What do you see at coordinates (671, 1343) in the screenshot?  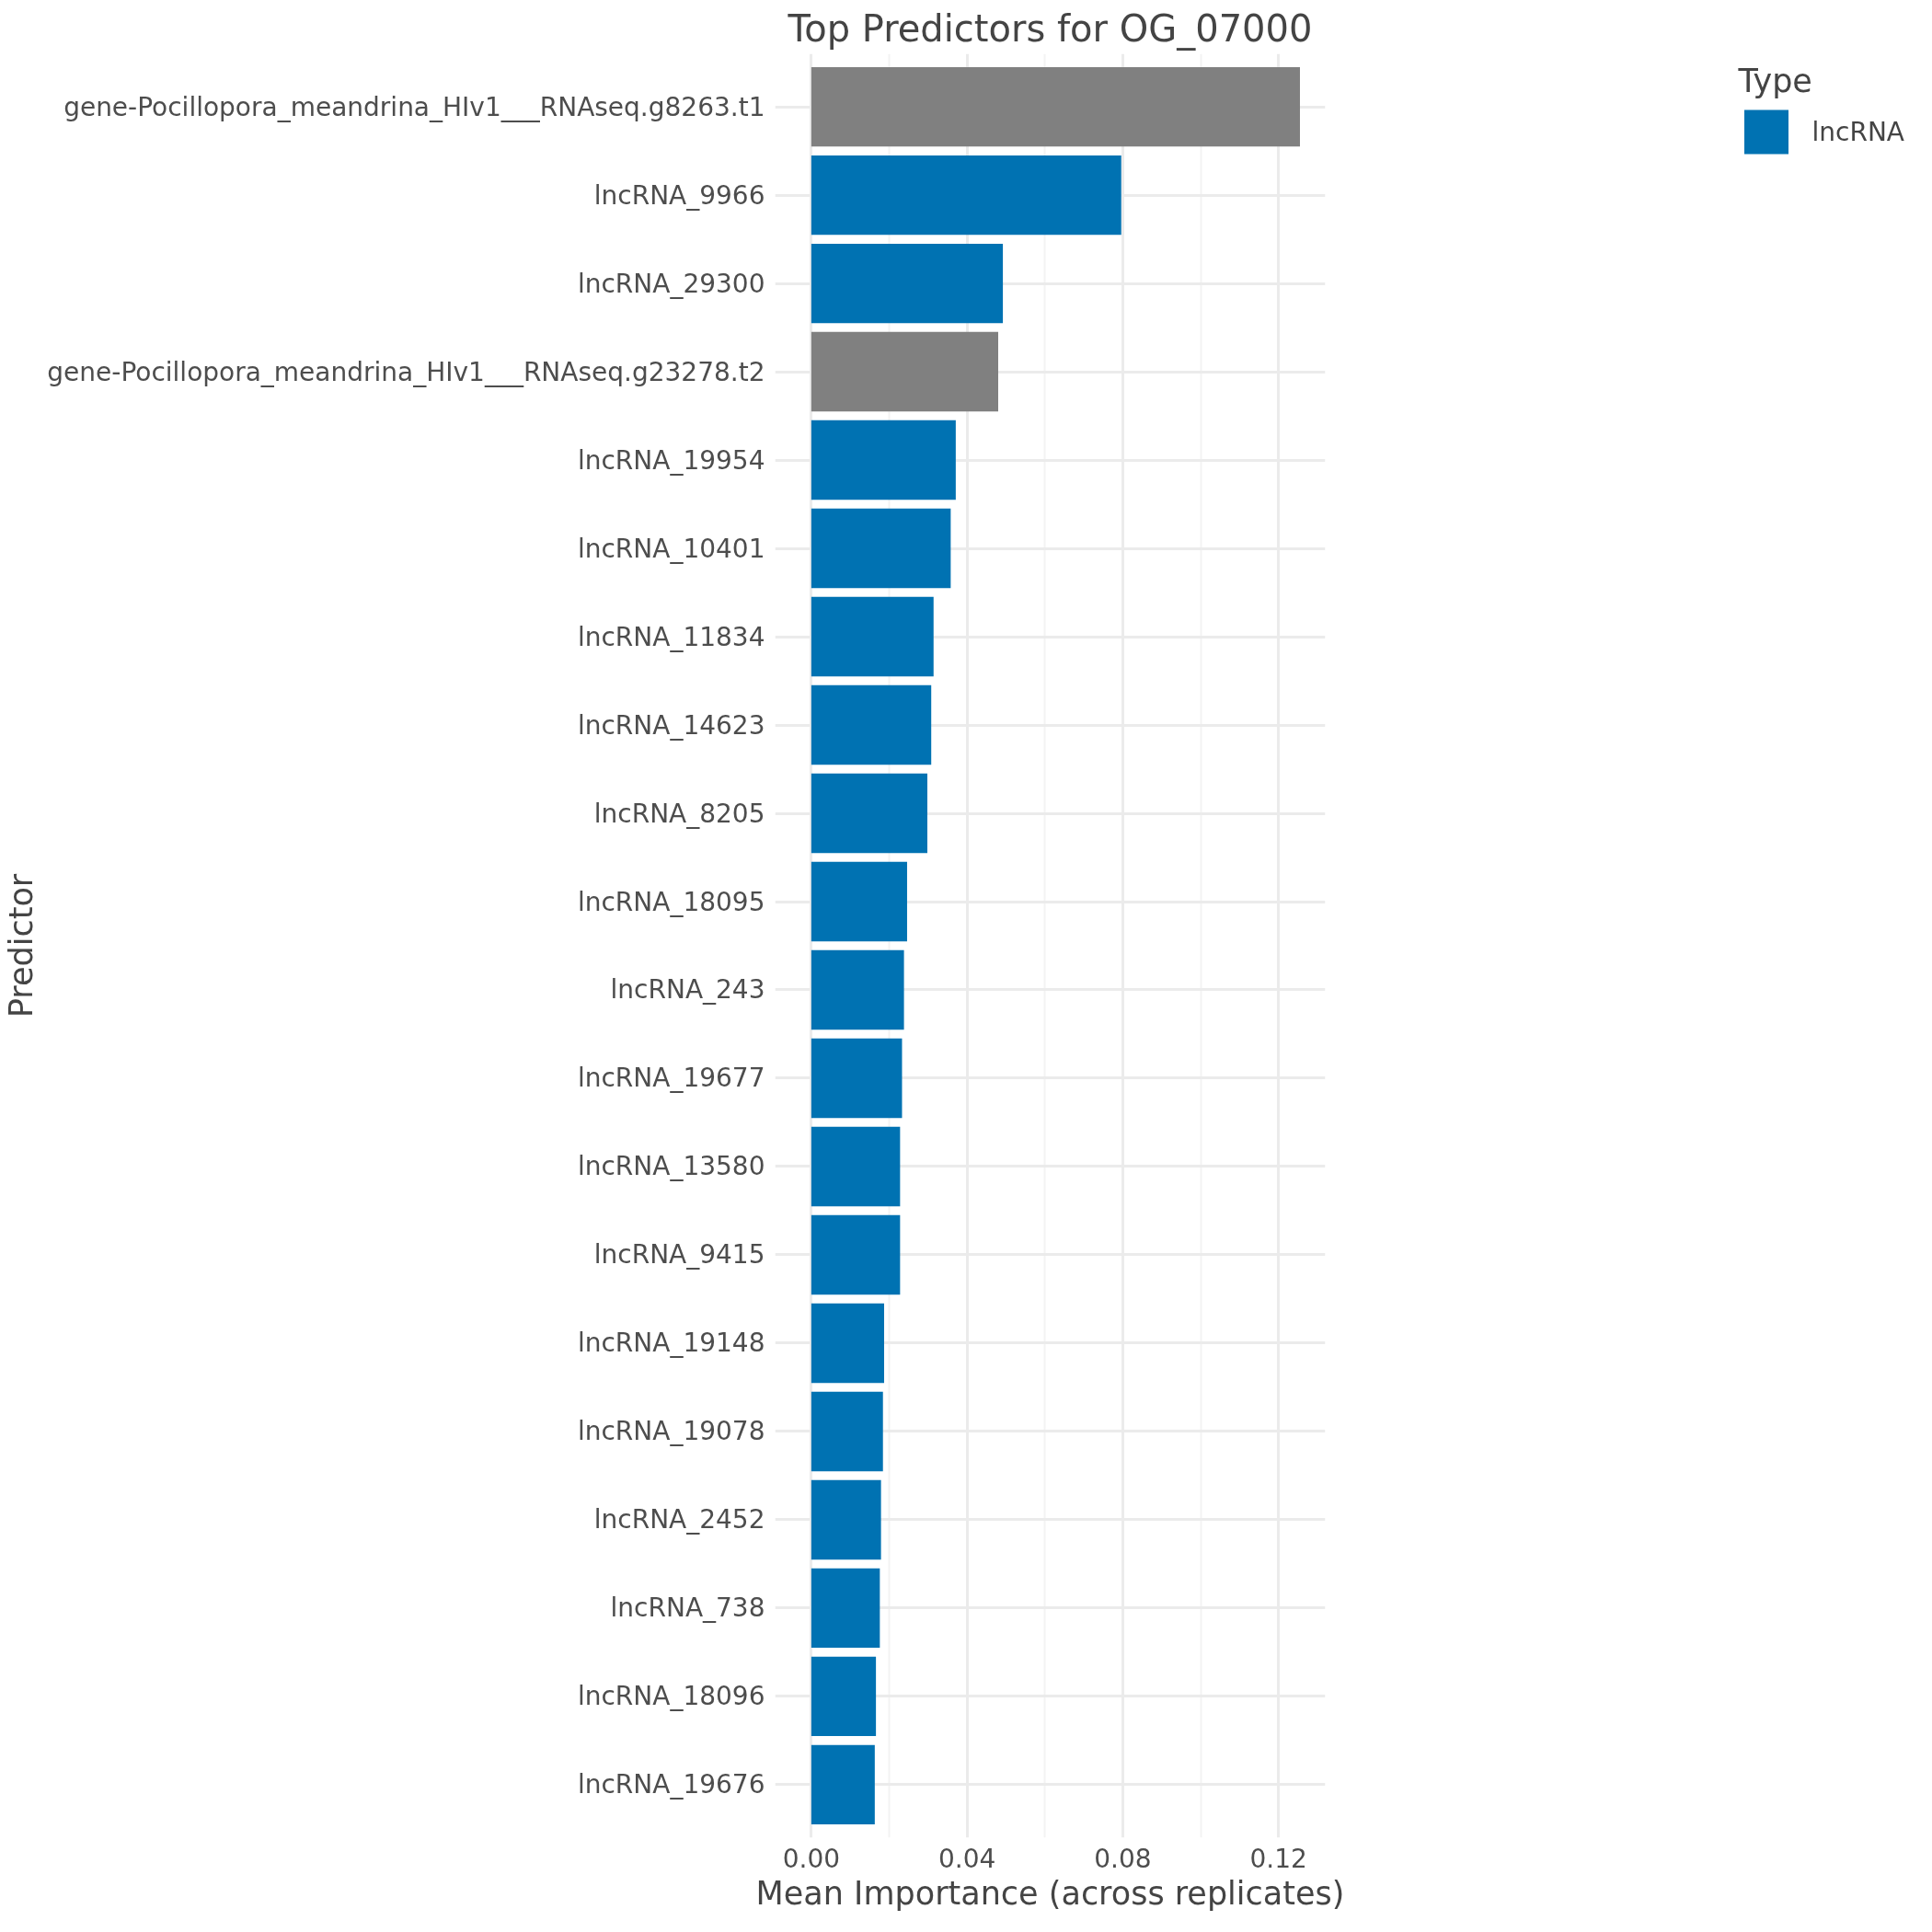 I see `y-tick-label: lncRNA_19148` at bounding box center [671, 1343].